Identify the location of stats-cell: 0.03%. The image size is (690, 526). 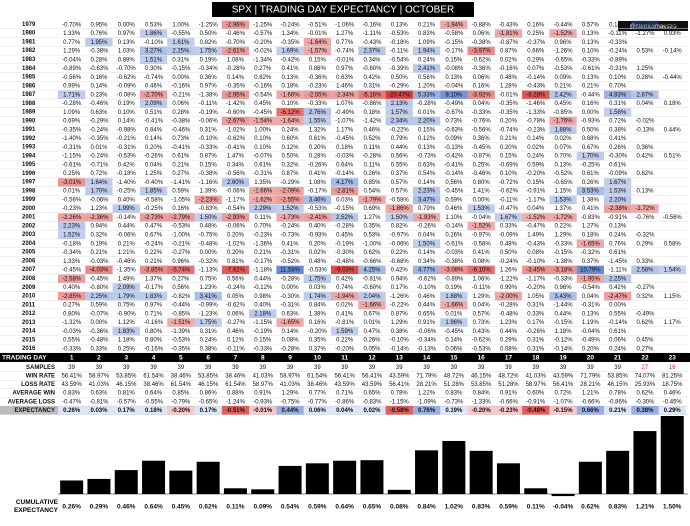
(99, 411).